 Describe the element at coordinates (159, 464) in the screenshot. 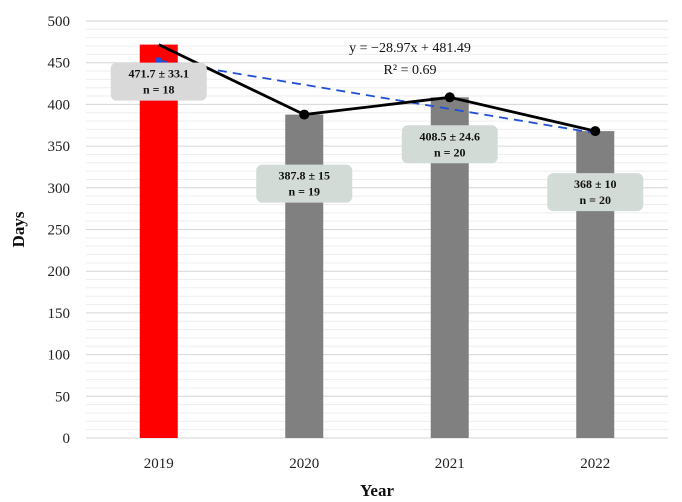

I see `x-tick-label: 2019` at that location.